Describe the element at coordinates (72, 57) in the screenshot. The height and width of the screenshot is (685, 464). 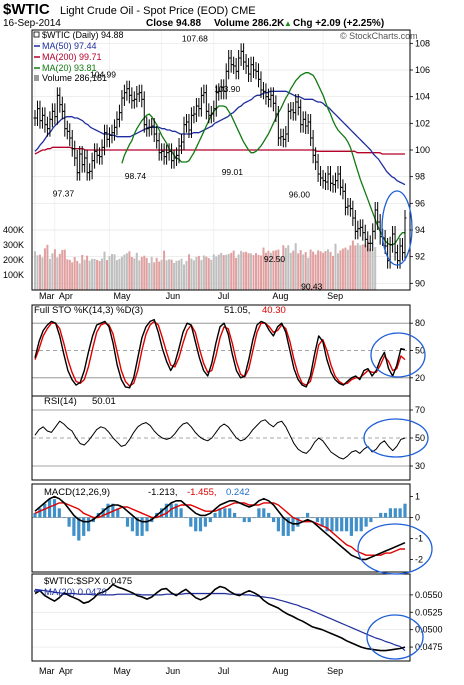
I see `ma200-legend-label: MA(200) 99.71` at that location.